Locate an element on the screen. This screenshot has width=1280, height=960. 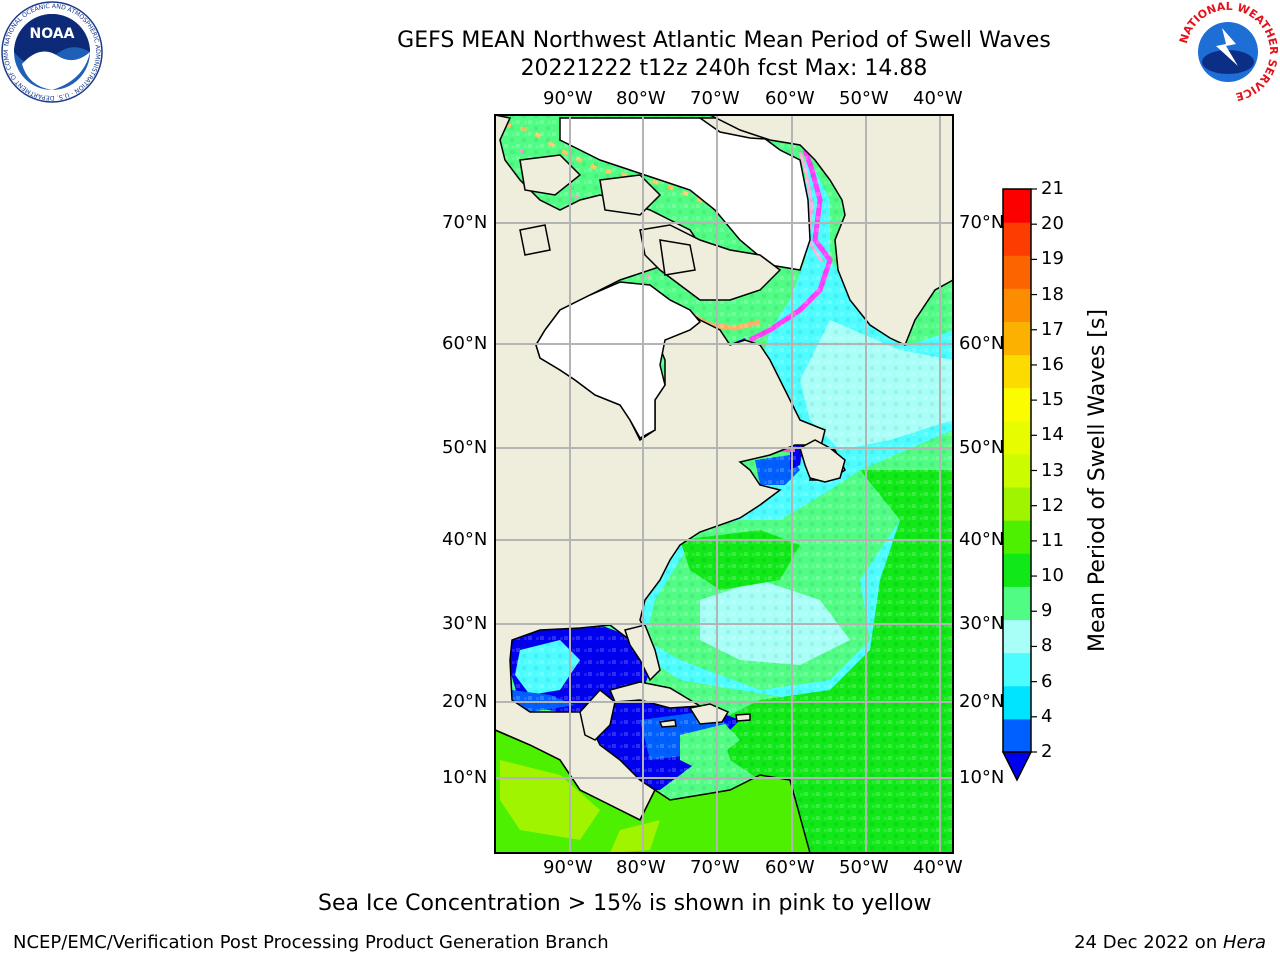
lon-label-bottom-80w: 80°W is located at coordinates (641, 867).